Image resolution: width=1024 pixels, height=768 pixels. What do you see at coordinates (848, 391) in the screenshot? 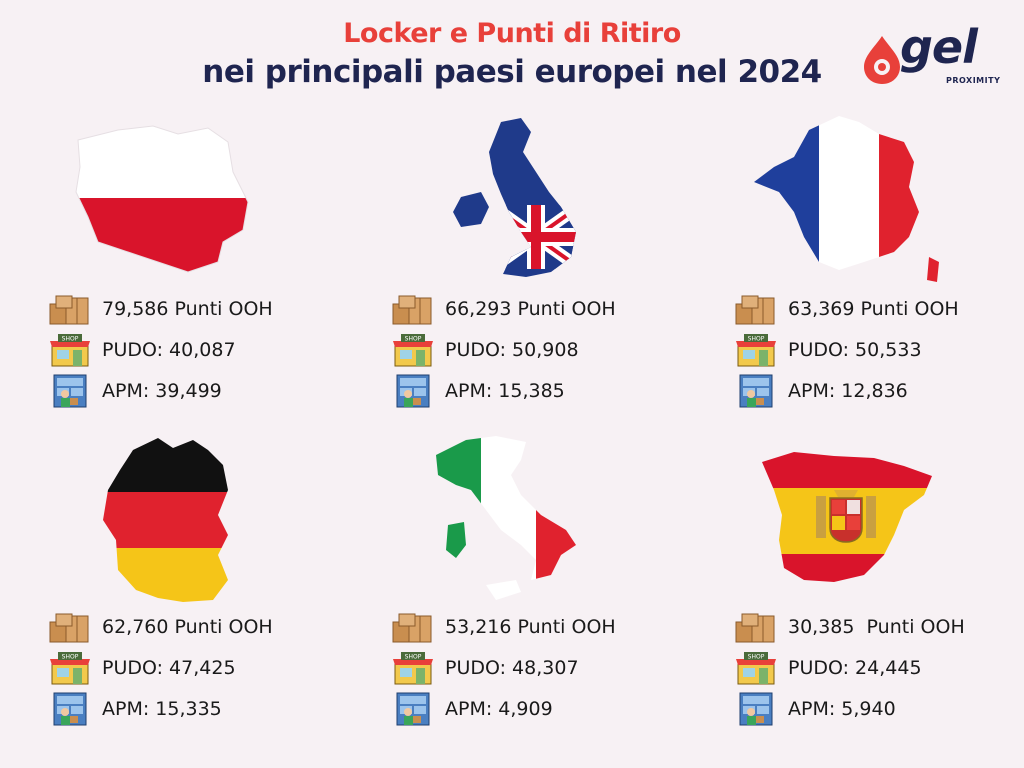
I see `apm-count: APM: 12,836` at bounding box center [848, 391].